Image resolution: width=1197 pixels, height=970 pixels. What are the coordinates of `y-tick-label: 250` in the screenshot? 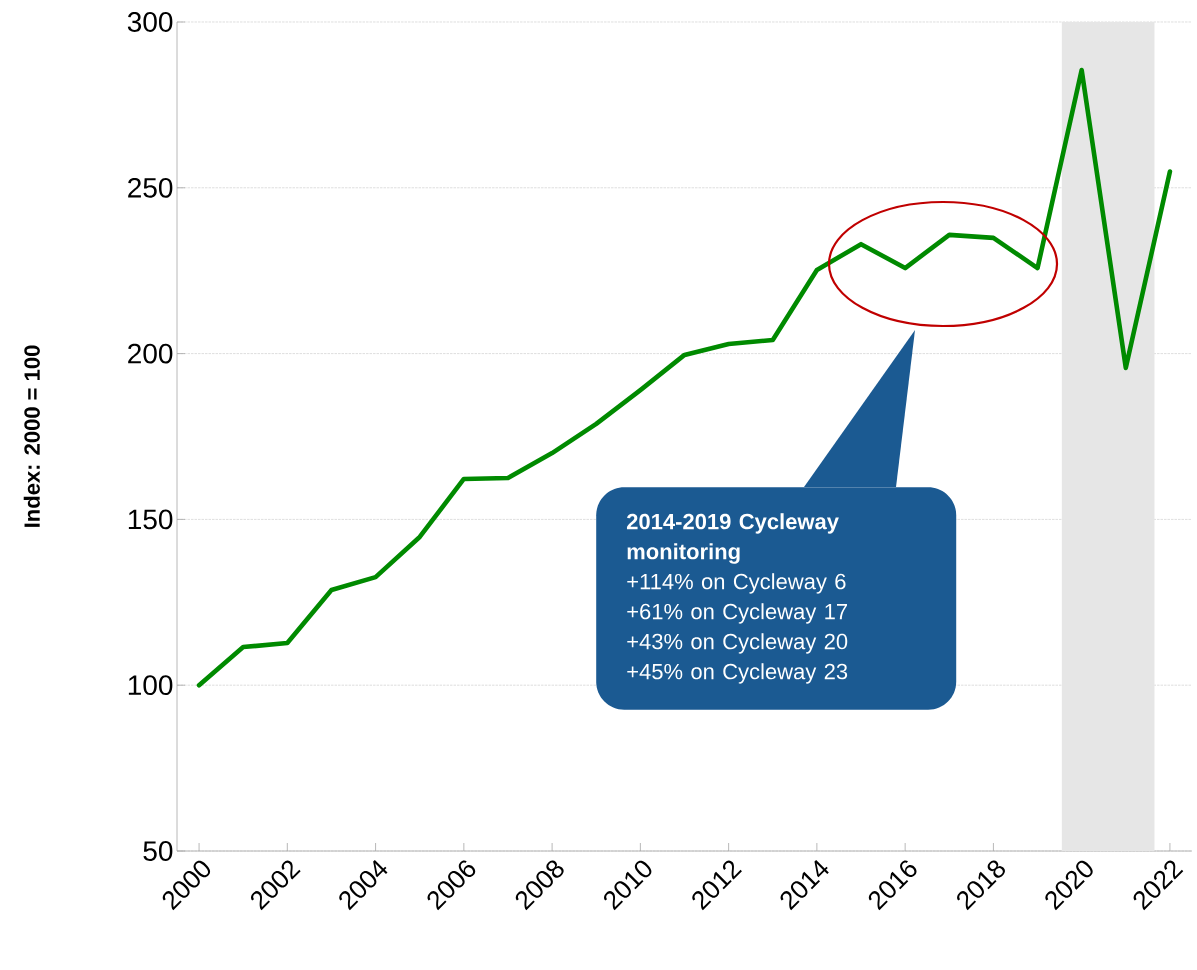 It's located at (150, 187).